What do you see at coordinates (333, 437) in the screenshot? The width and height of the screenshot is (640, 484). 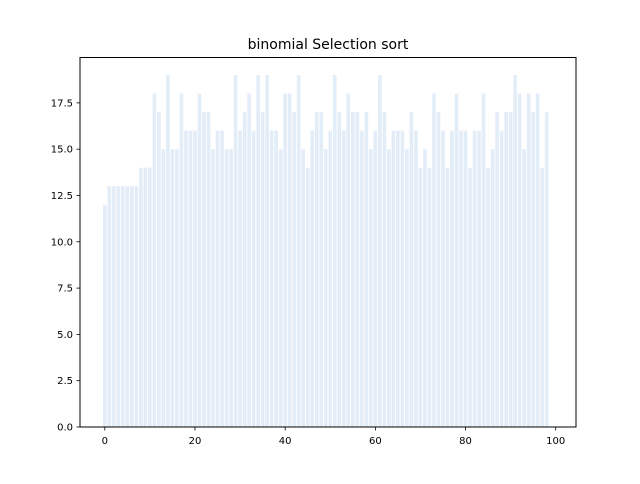 I see `x-axis: 0 20 40 60 80 100` at bounding box center [333, 437].